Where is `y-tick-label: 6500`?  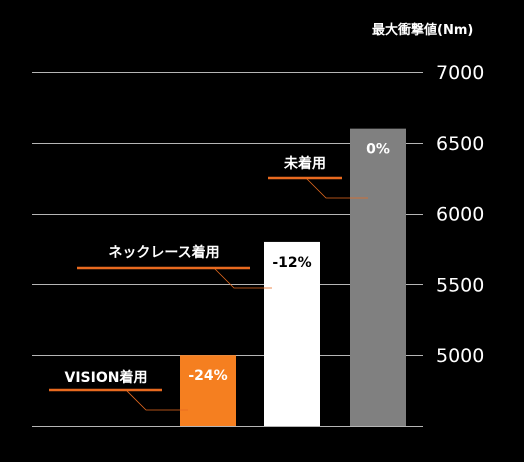
y-tick-label: 6500 is located at coordinates (460, 144).